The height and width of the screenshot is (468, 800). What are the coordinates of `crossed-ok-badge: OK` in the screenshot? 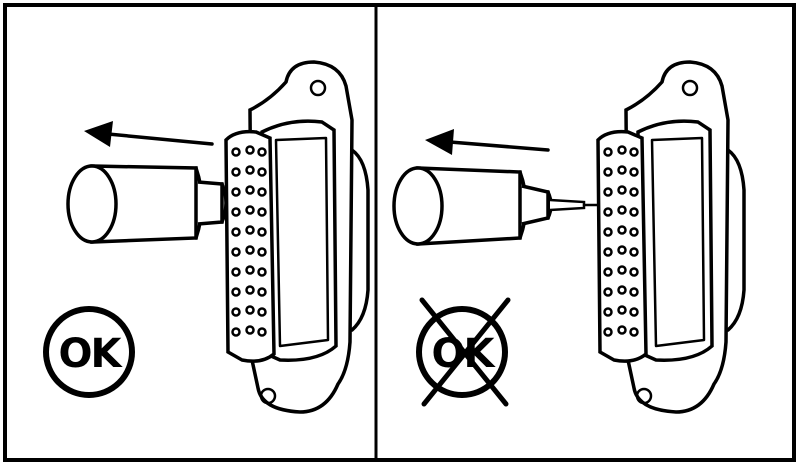 It's located at (463, 352).